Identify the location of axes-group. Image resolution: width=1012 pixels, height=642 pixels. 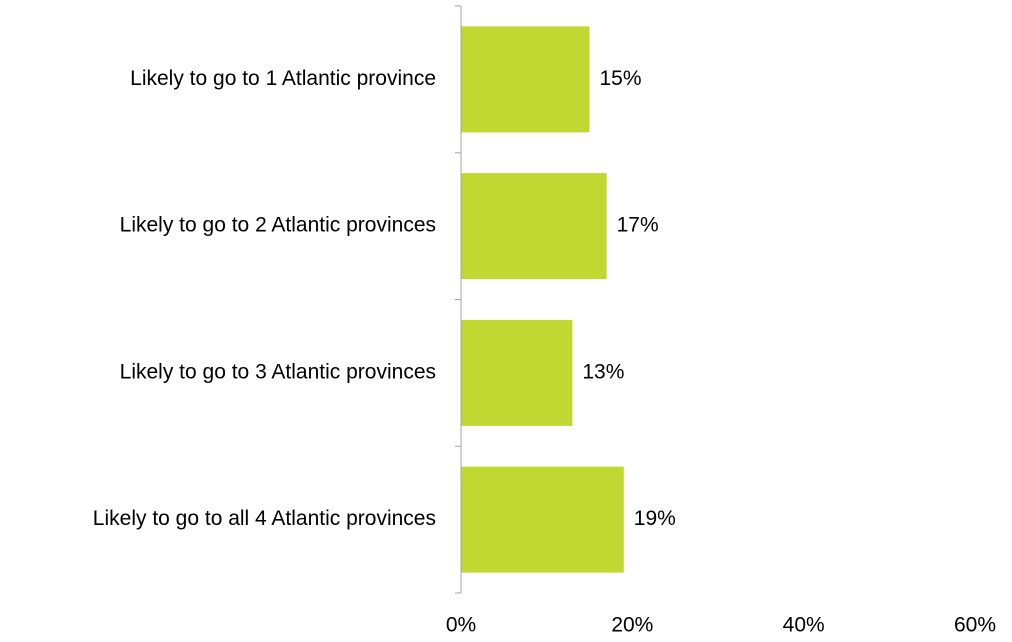
(458, 299).